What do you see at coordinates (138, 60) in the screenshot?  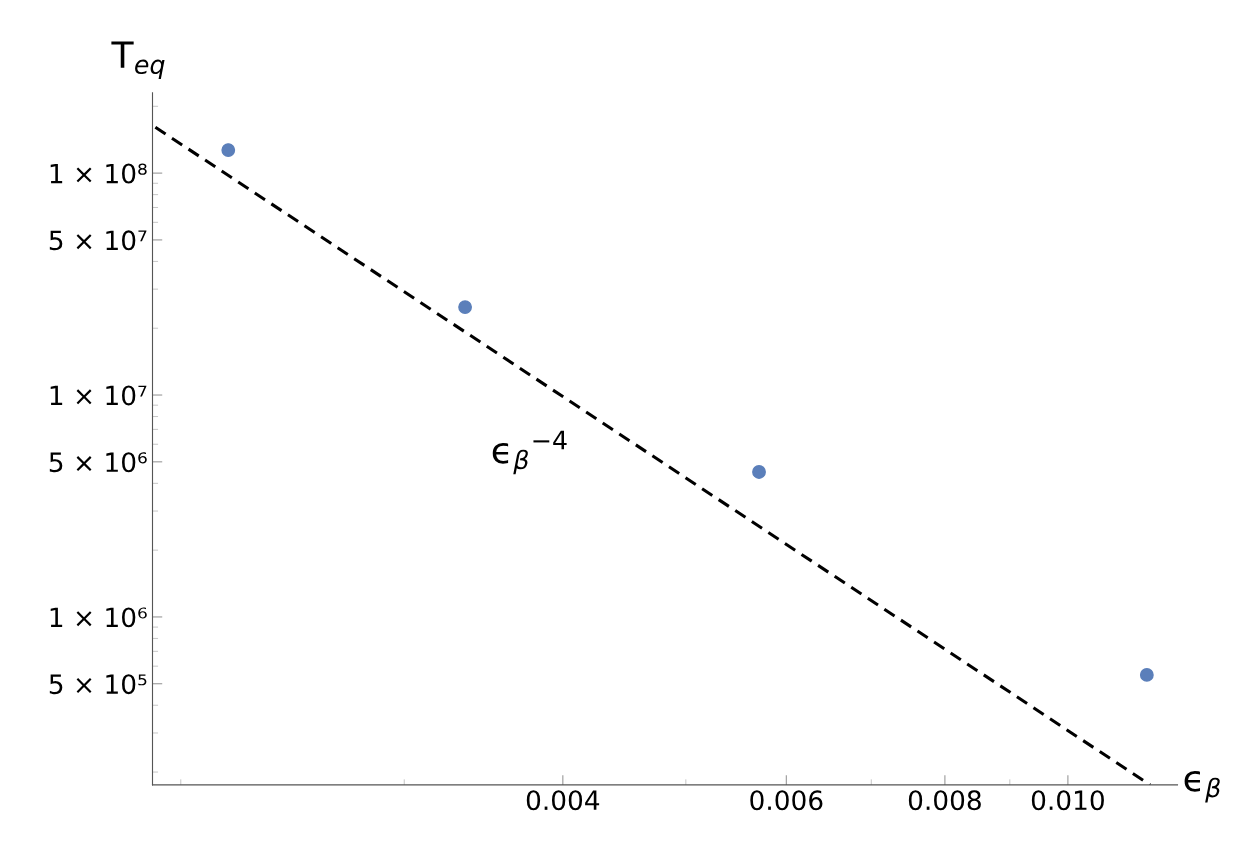 I see `y-axis-title: T$_{eq}$` at bounding box center [138, 60].